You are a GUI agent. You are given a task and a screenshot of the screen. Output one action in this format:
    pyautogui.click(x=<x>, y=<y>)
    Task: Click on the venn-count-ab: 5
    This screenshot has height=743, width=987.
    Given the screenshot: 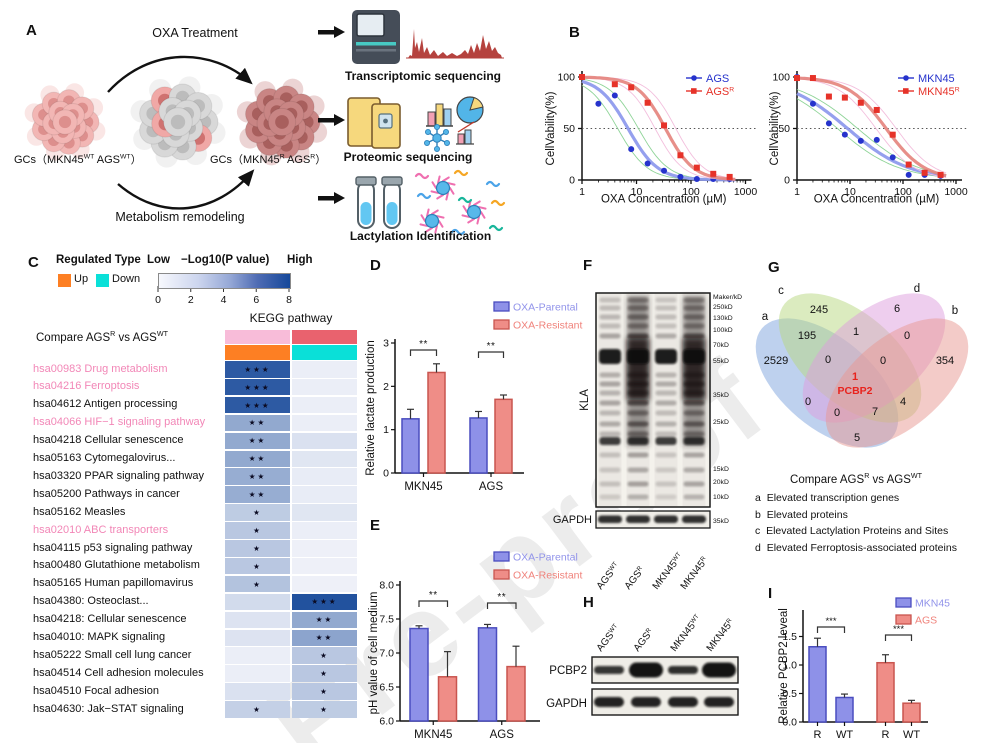 What is the action you would take?
    pyautogui.click(x=857, y=438)
    